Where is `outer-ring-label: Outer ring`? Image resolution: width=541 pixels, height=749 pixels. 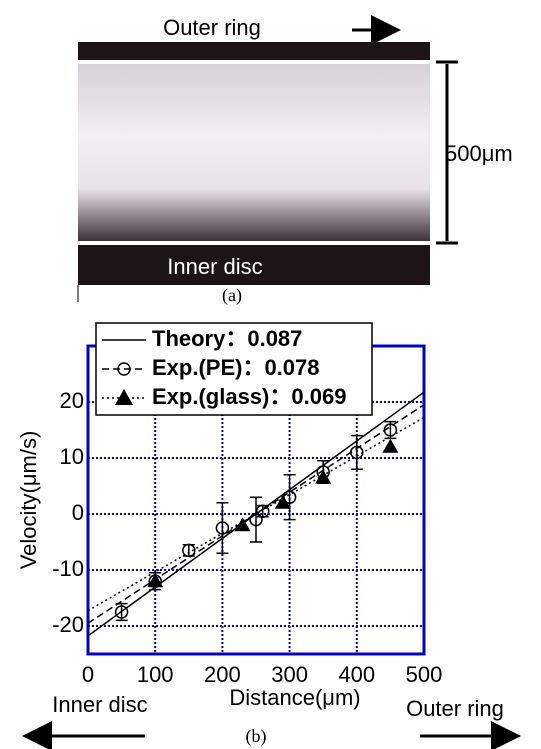 outer-ring-label: Outer ring is located at coordinates (212, 27).